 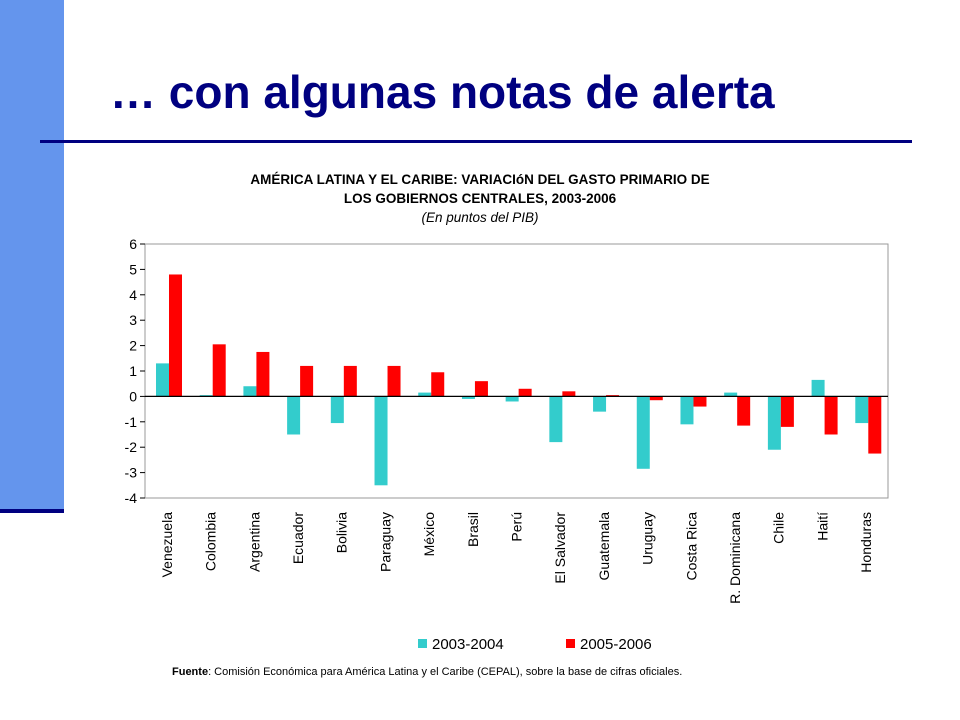 What do you see at coordinates (133, 396) in the screenshot?
I see `y-tick-label: 0` at bounding box center [133, 396].